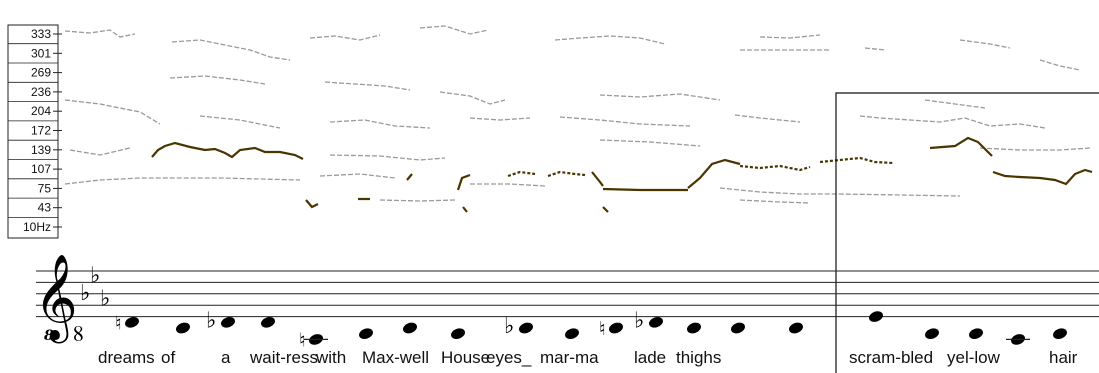 The width and height of the screenshot is (1099, 373). Describe the element at coordinates (168, 357) in the screenshot. I see `lyric-word: of` at that location.